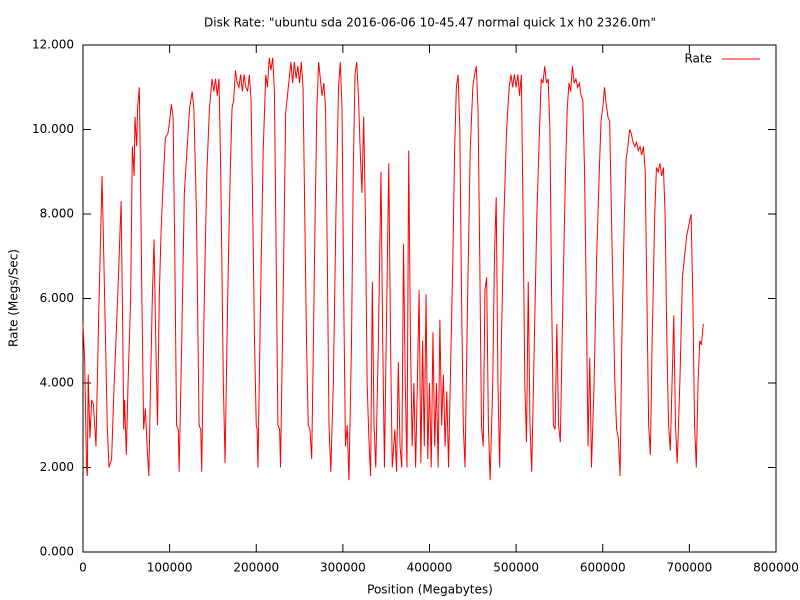 This screenshot has height=600, width=800. Describe the element at coordinates (430, 568) in the screenshot. I see `x-tick-label: 400000` at that location.